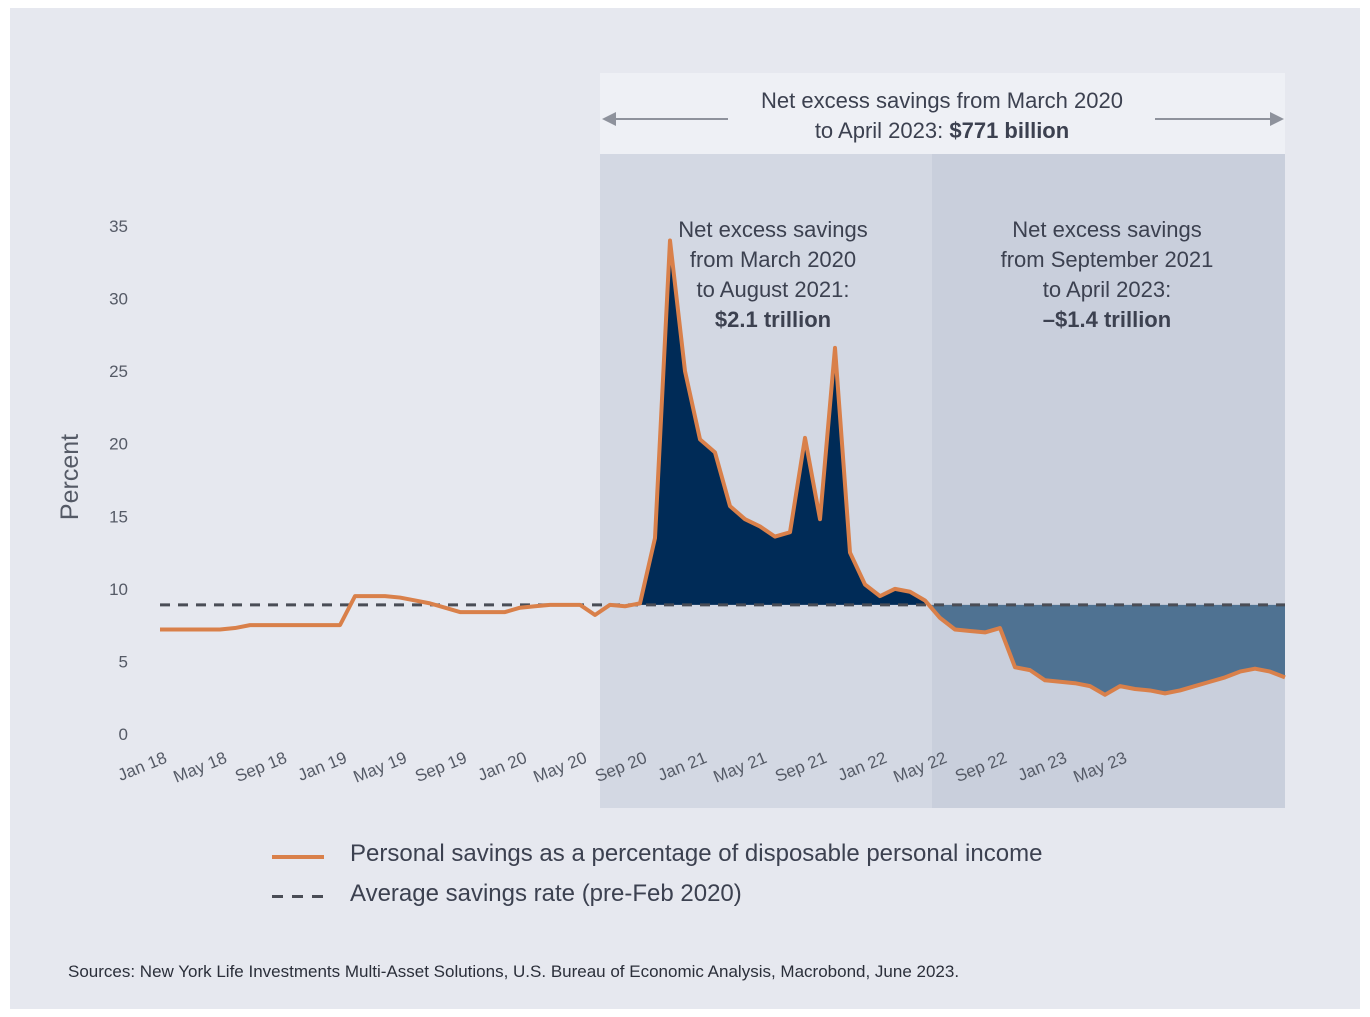 The height and width of the screenshot is (1017, 1370). I want to click on y-tick-label: 20, so click(118, 444).